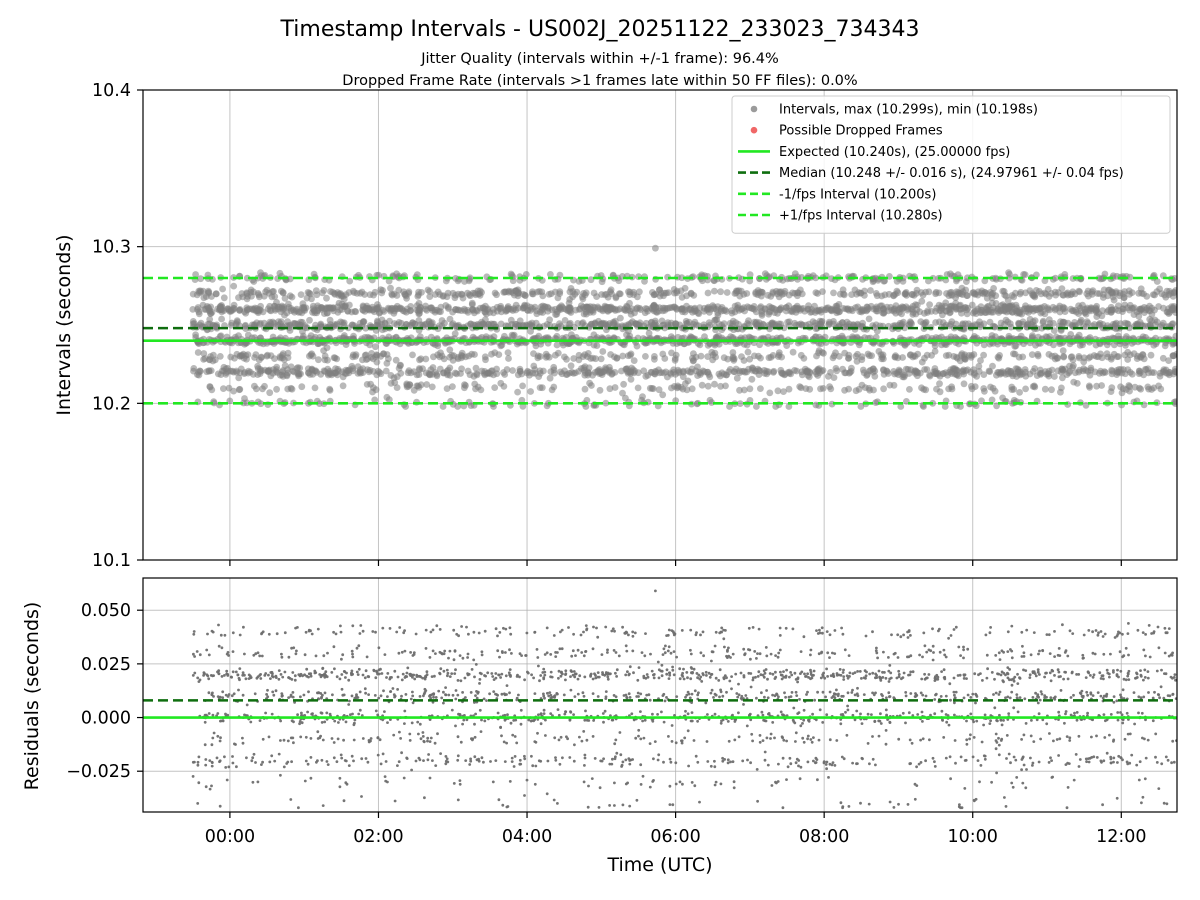  I want to click on intervals-y-tick-label: 10.4, so click(111, 91).